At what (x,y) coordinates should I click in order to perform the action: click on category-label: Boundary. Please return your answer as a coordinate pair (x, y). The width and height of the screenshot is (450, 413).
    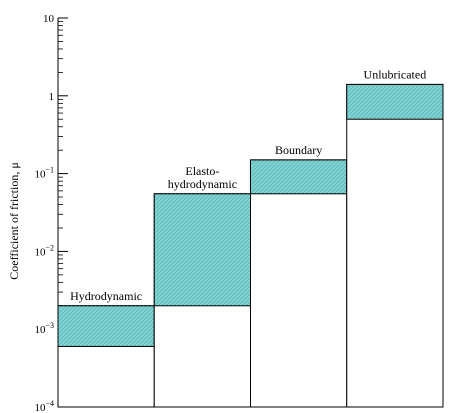
    Looking at the image, I should click on (298, 150).